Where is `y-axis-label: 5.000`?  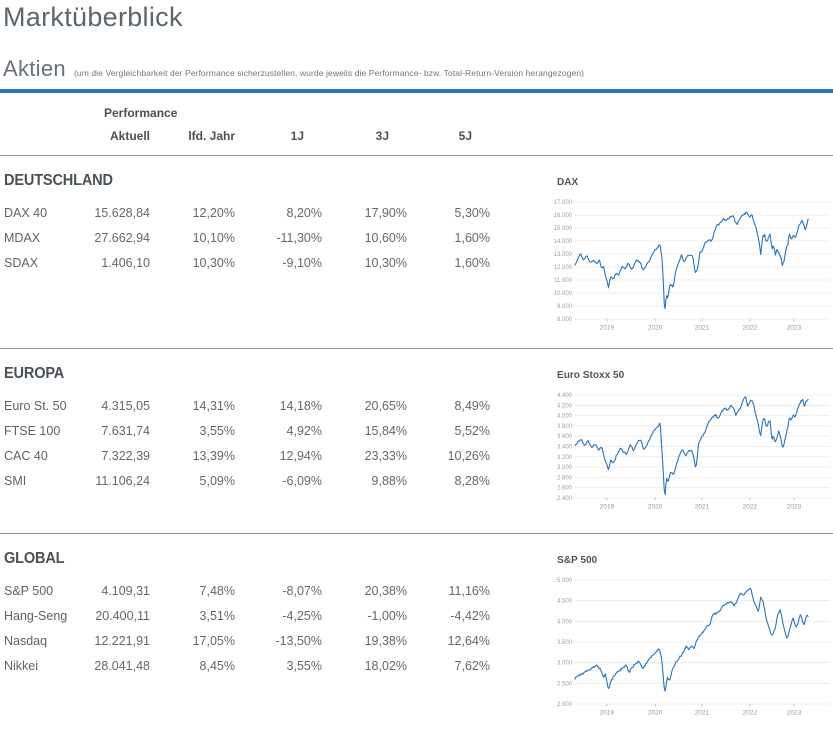
y-axis-label: 5.000 is located at coordinates (565, 581).